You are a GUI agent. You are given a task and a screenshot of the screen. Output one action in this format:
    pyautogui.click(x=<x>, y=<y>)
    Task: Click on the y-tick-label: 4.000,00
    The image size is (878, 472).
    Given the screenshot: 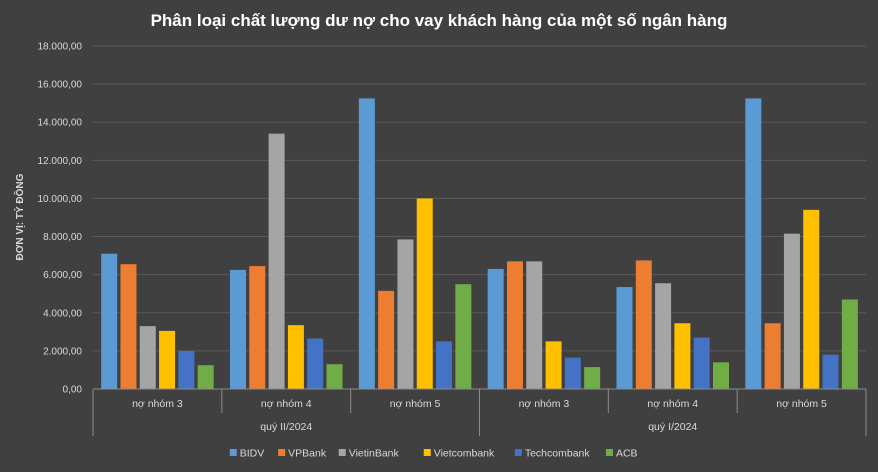 What is the action you would take?
    pyautogui.click(x=62, y=313)
    